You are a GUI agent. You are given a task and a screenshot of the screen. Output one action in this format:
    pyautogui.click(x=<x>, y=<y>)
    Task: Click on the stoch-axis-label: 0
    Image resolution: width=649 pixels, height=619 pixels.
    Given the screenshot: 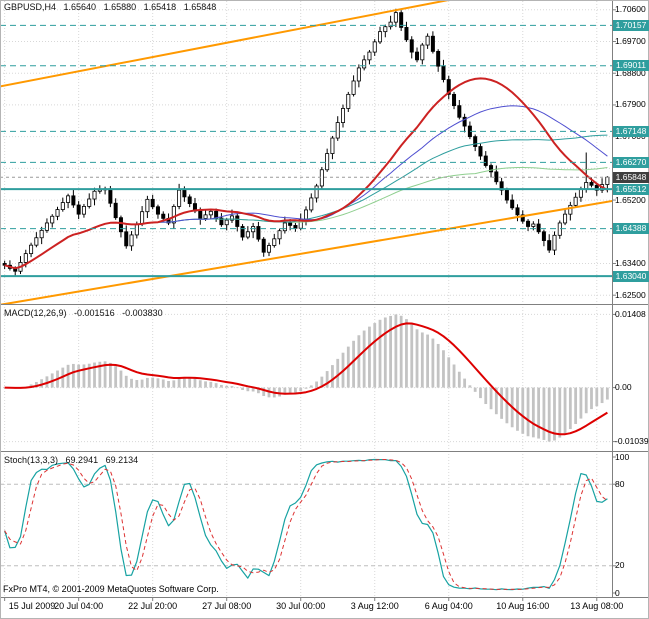 What is the action you would take?
    pyautogui.click(x=617, y=592)
    